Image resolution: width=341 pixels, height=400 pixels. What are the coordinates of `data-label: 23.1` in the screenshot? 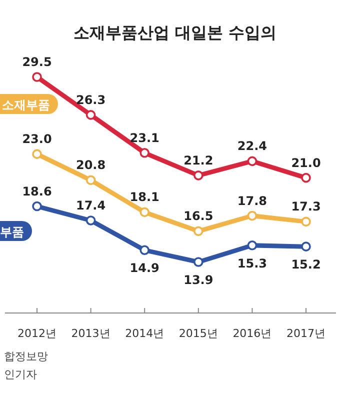 It's located at (145, 137).